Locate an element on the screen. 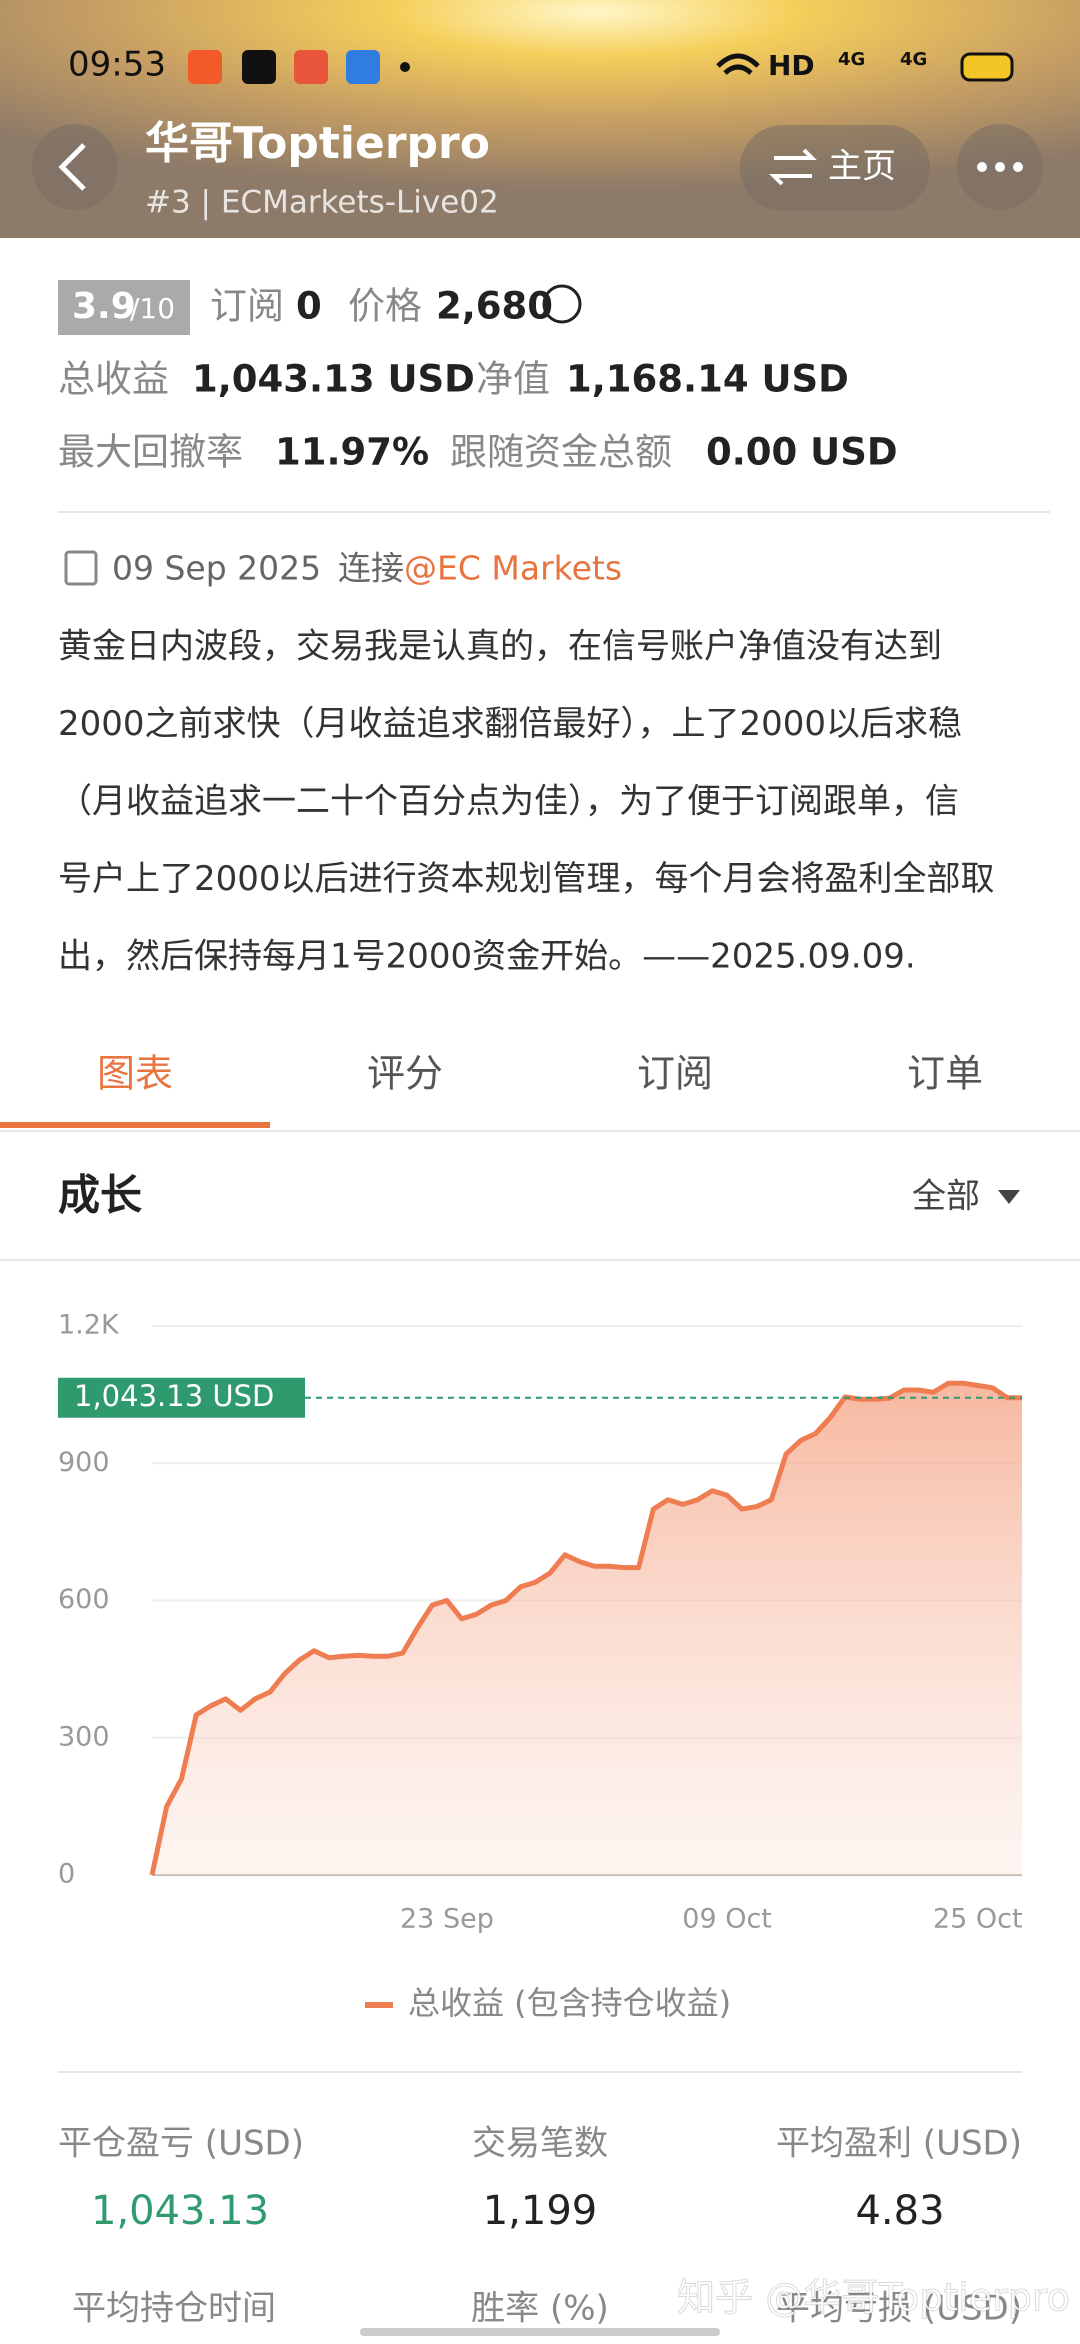  tab: 图表 is located at coordinates (135, 1074).